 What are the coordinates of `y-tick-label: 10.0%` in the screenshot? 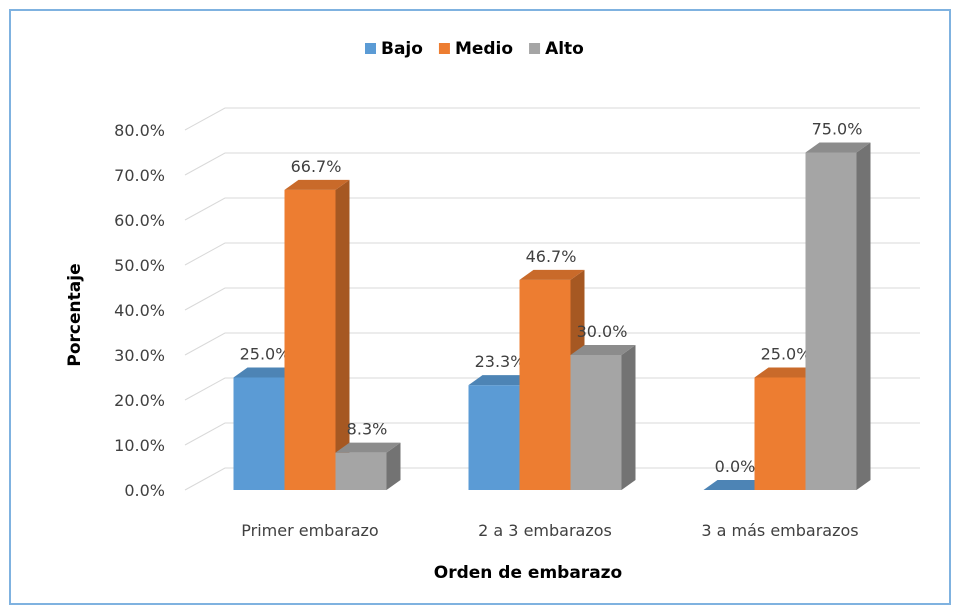 It's located at (139, 445).